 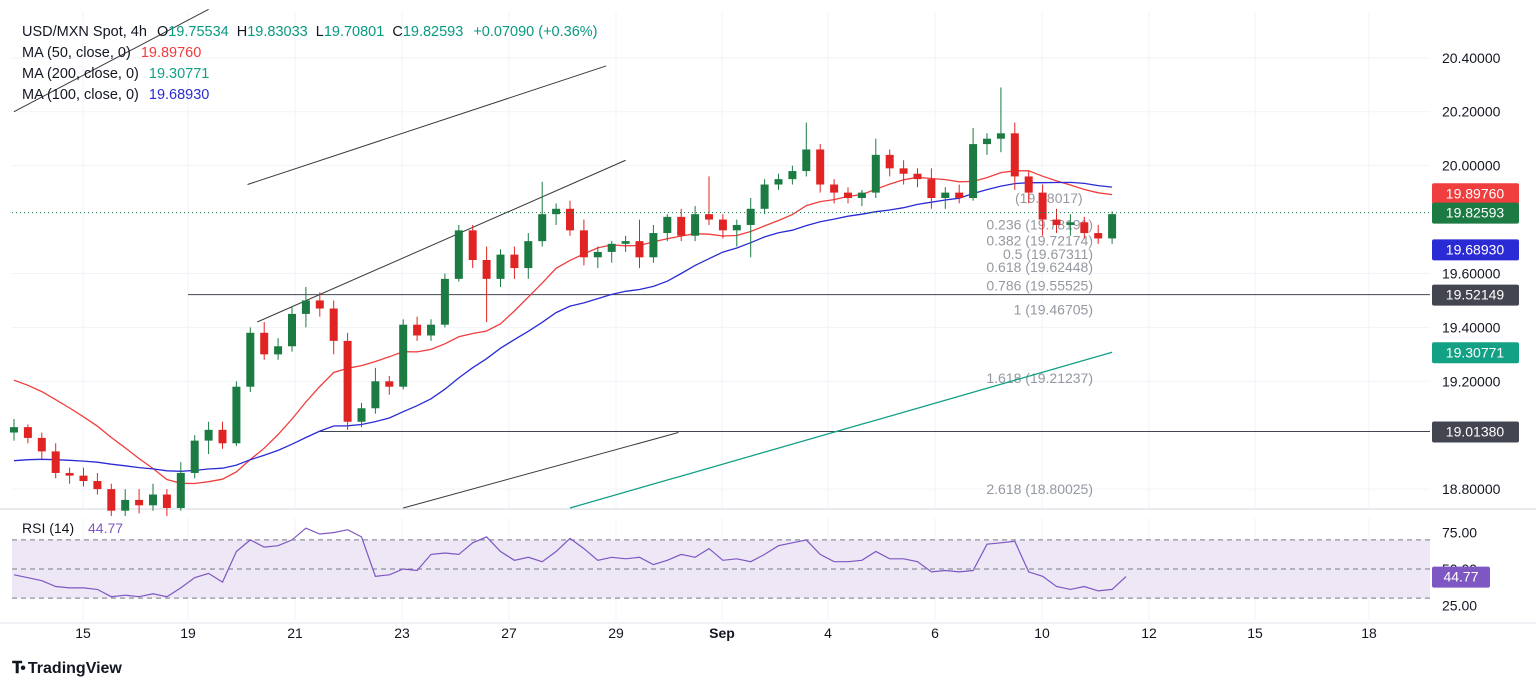 What do you see at coordinates (111, 53) in the screenshot?
I see `legend-ma50: MA (50, close, 0) 19.89760` at bounding box center [111, 53].